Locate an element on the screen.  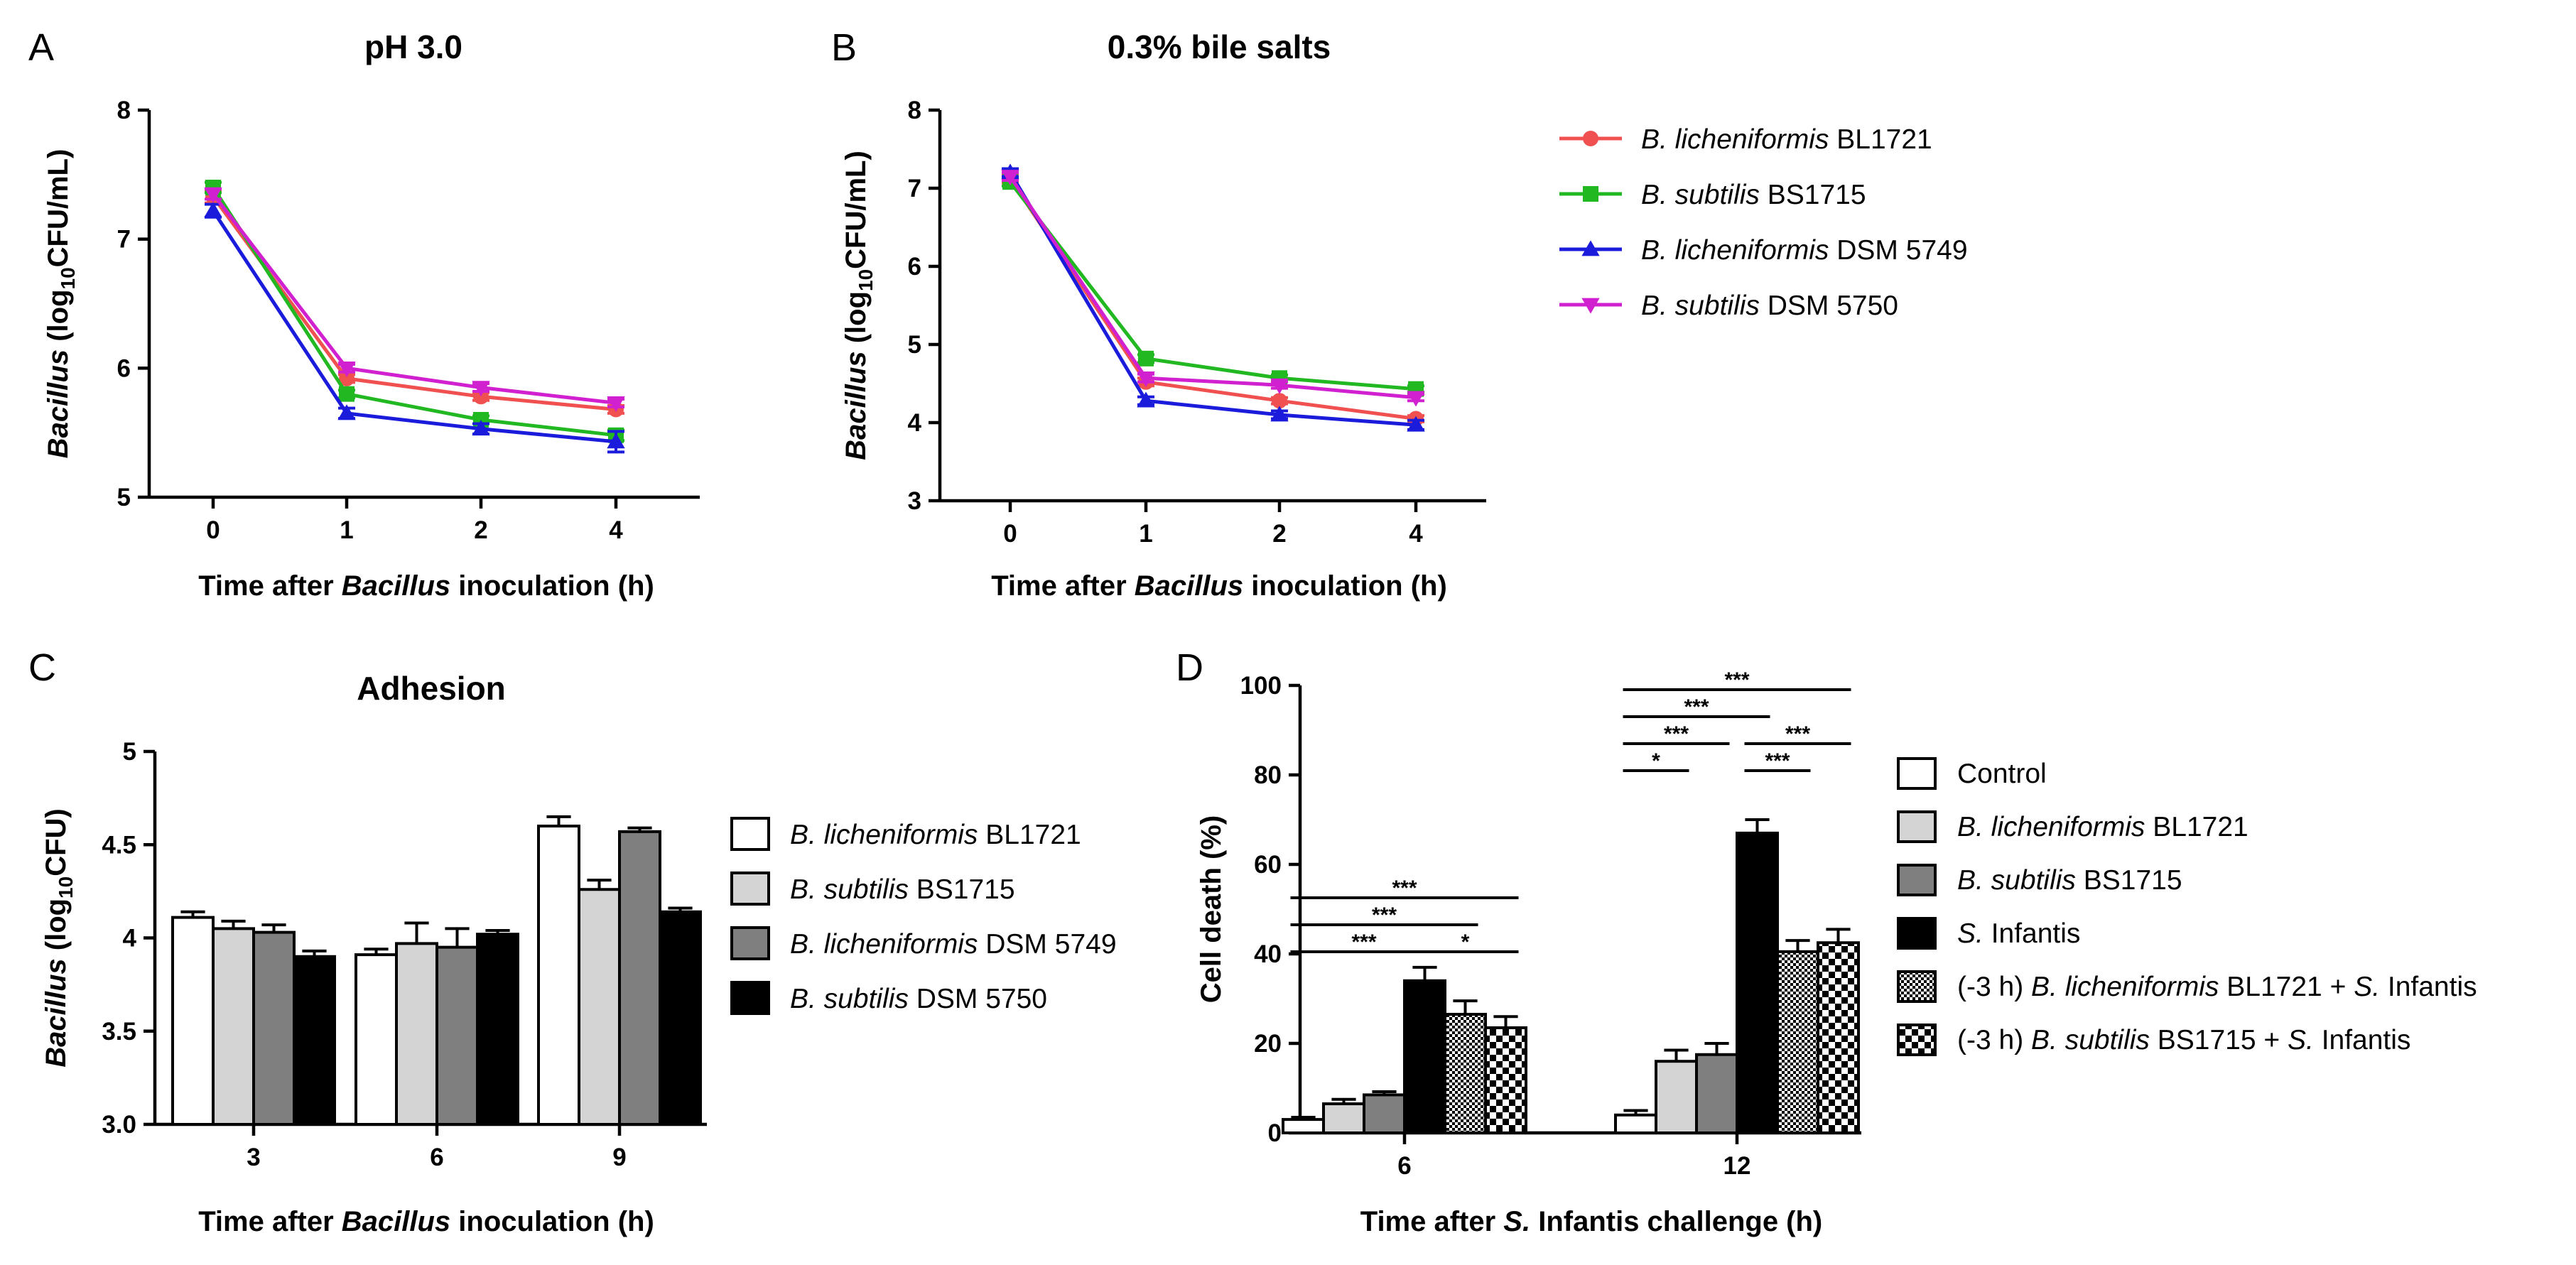
panel-d-x-label-post: Infantis challenge (h) is located at coordinates (1676, 1222).